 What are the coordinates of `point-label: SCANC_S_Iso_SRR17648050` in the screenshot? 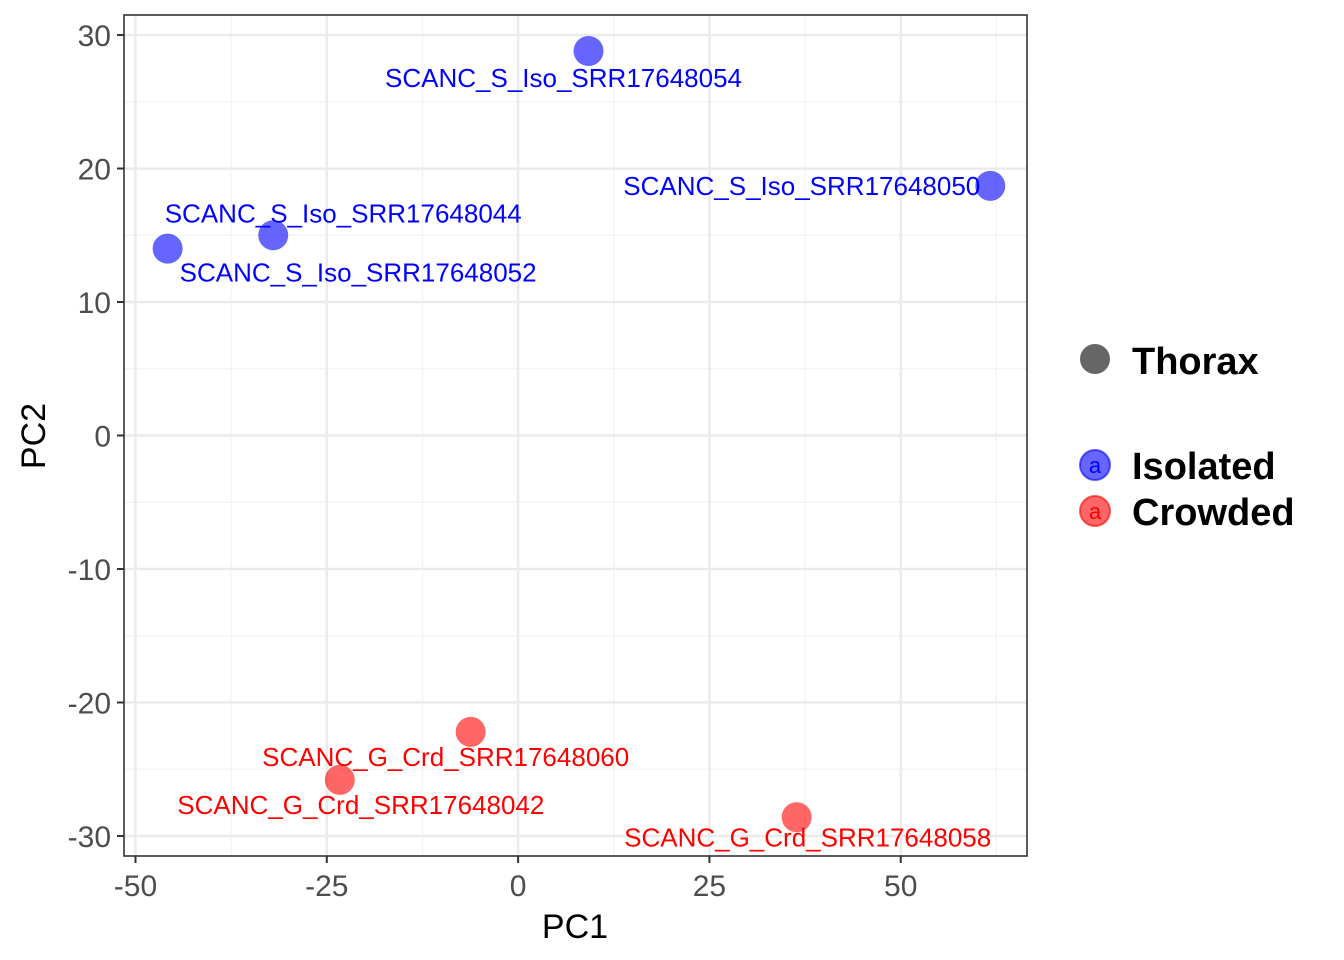 It's located at (801, 186).